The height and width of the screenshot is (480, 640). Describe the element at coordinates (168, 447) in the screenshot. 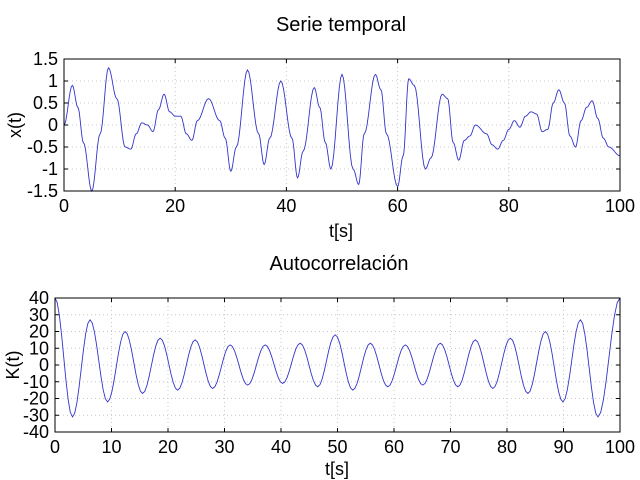

I see `autocorrelation-xtick-label: 20` at that location.